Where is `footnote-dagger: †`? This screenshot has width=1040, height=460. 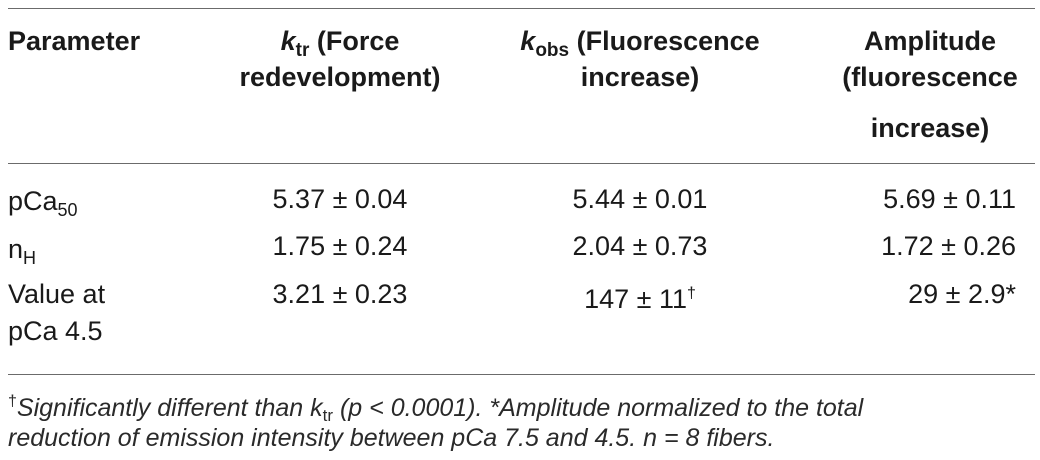 footnote-dagger: † is located at coordinates (12, 401).